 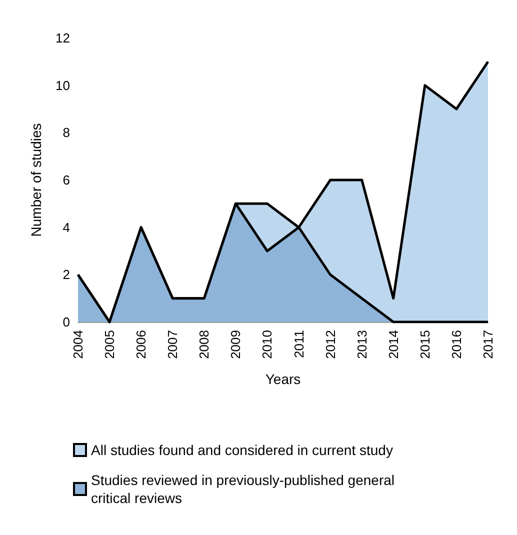 What do you see at coordinates (204, 344) in the screenshot?
I see `x-tick-label: 2008` at bounding box center [204, 344].